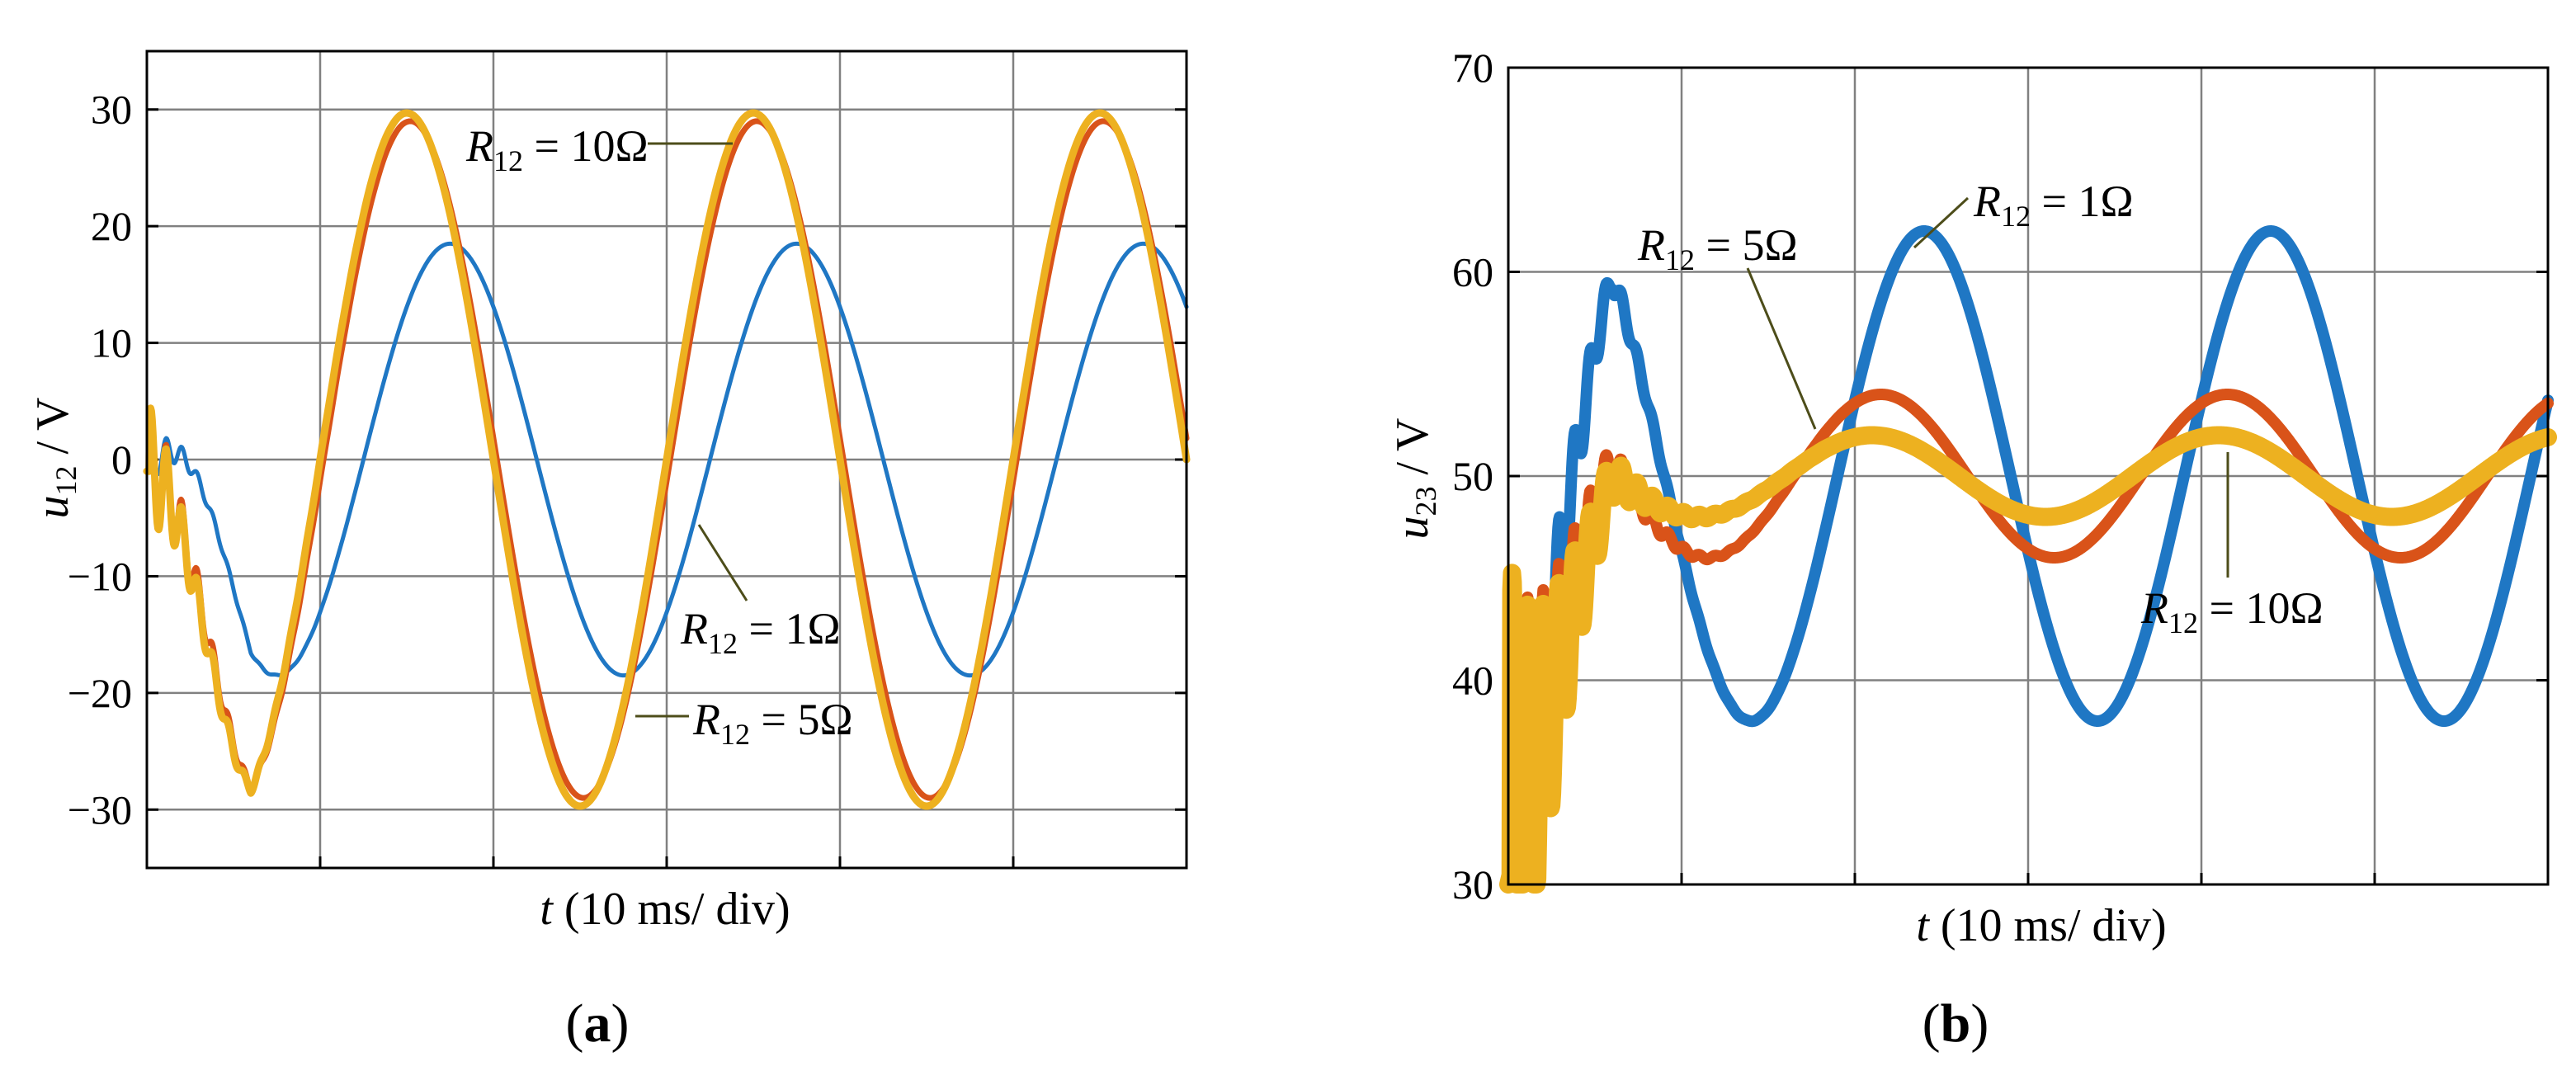 The height and width of the screenshot is (1080, 2576). Describe the element at coordinates (665, 909) in the screenshot. I see `x-axis-label-a: t (10 ms/ div)` at that location.